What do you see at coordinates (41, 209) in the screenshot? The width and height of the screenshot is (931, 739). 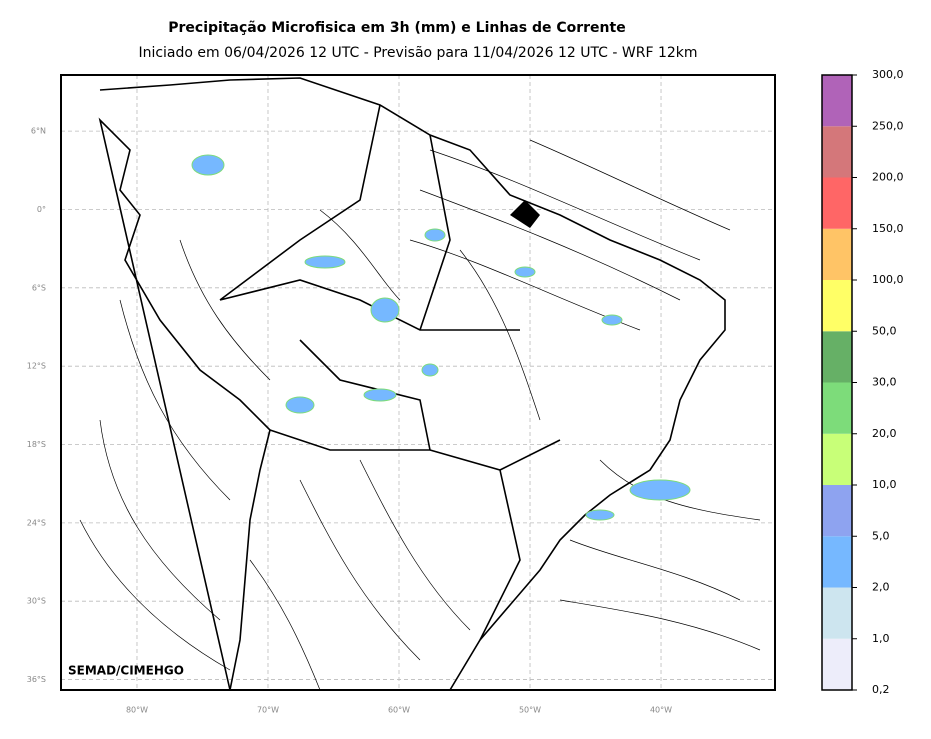 I see `lat-label: 0°` at bounding box center [41, 209].